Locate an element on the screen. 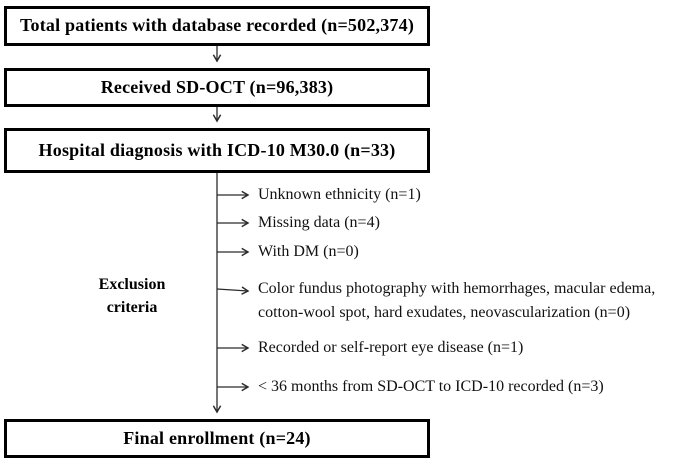 The image size is (685, 461). box-received-sdoct: Received SD-OCT (n=96,383) is located at coordinates (217, 87).